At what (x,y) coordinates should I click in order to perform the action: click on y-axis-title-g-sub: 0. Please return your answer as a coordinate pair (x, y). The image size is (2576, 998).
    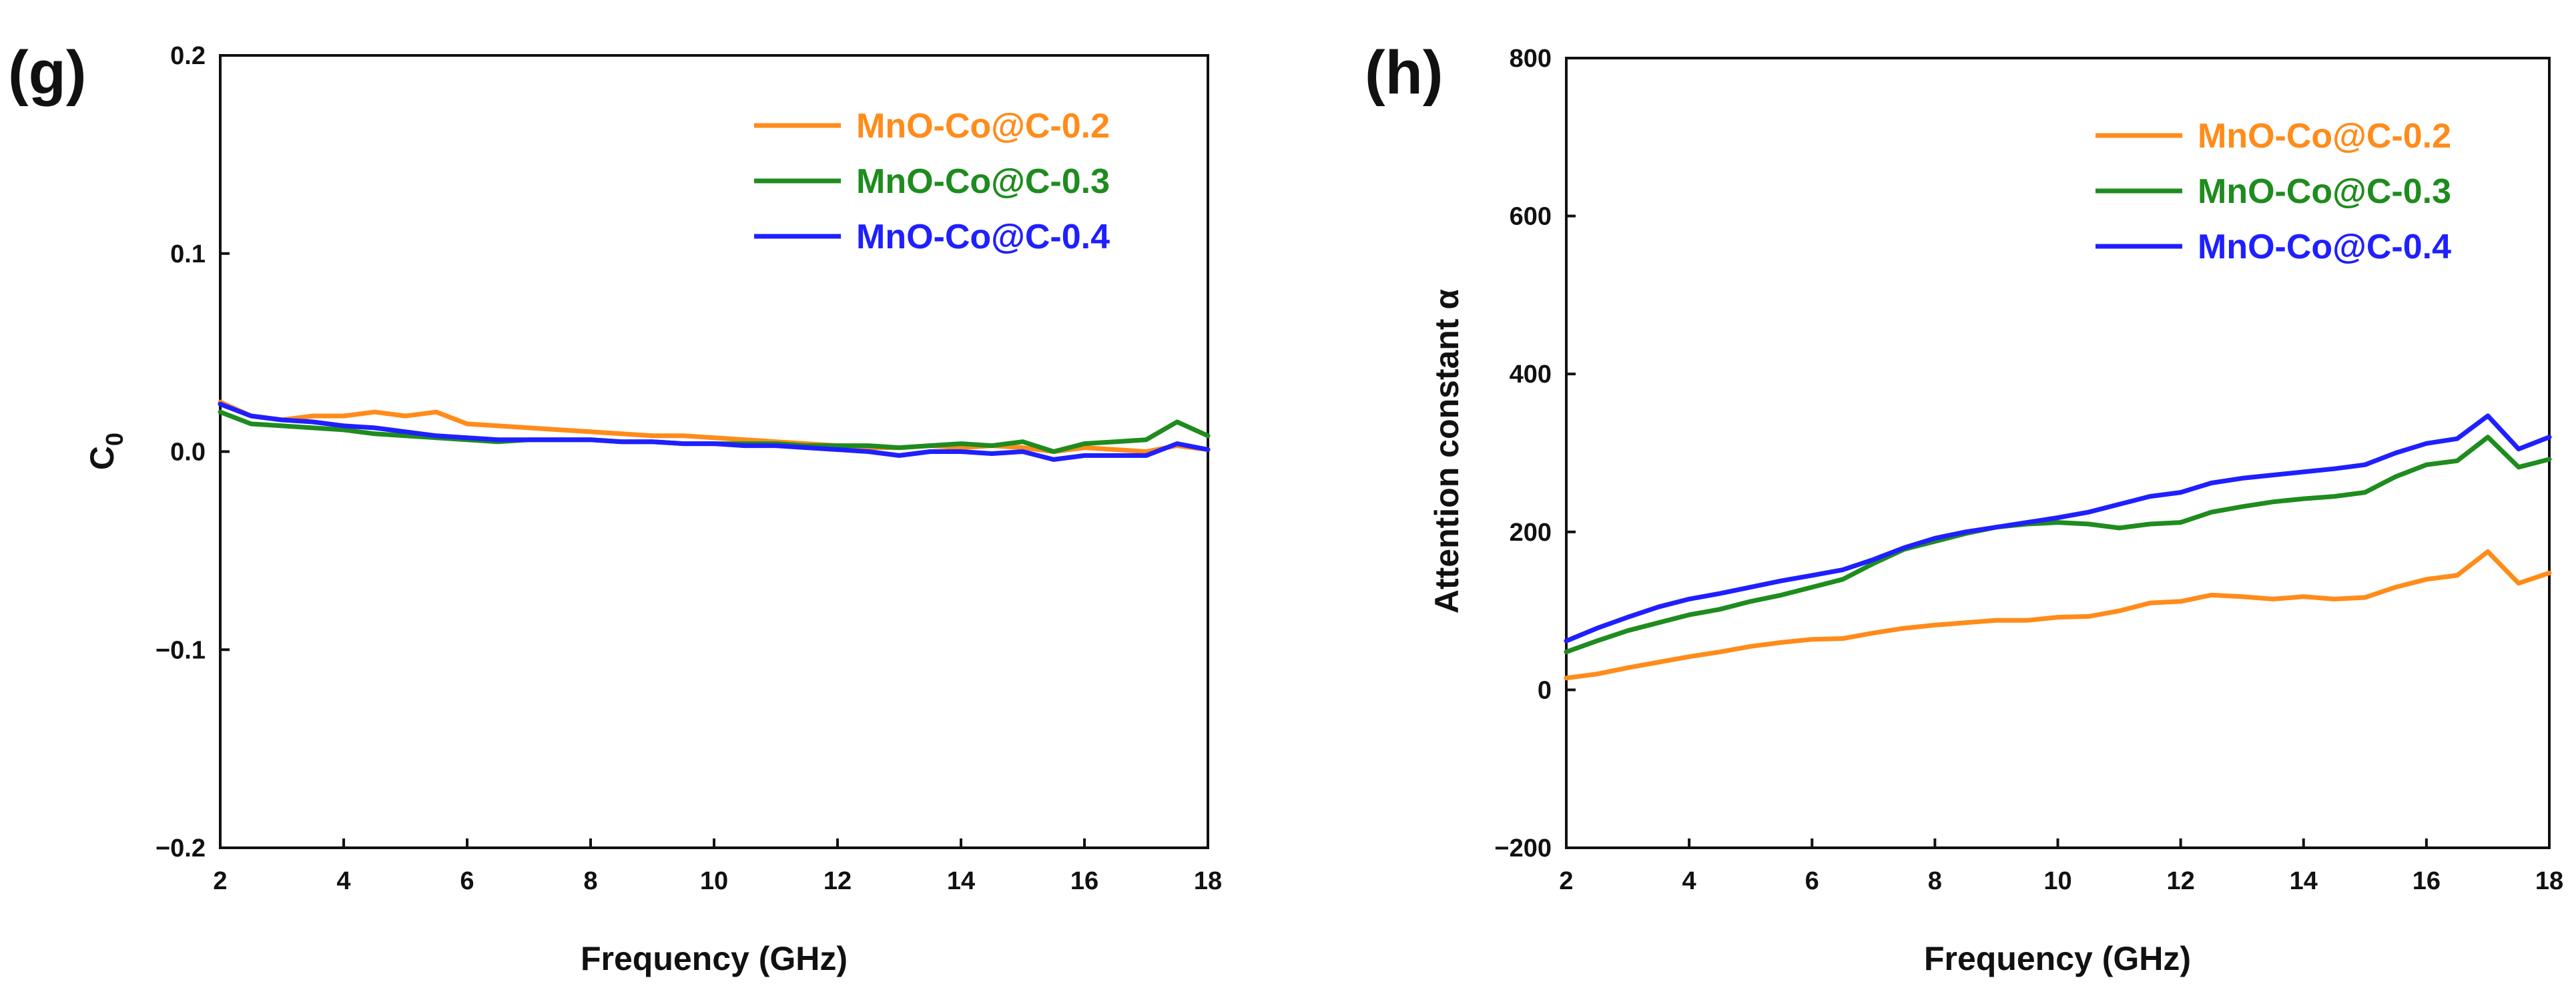
    Looking at the image, I should click on (114, 439).